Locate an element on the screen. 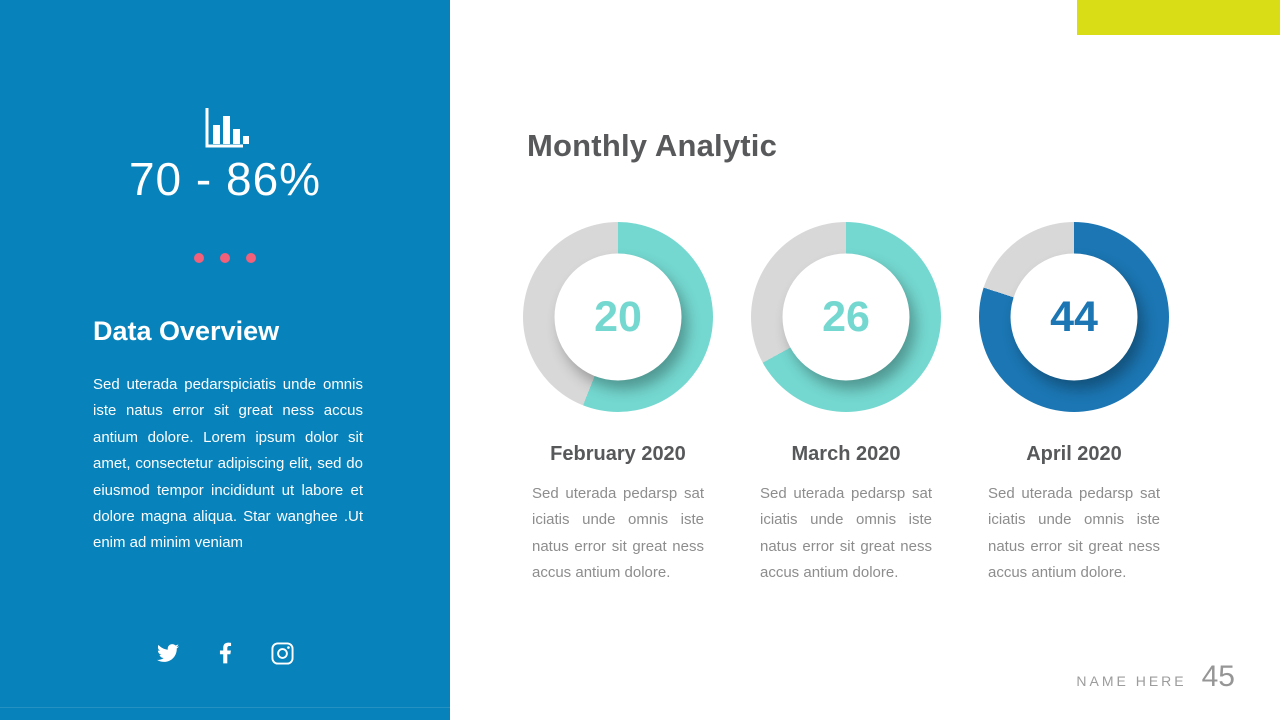  donut-chart-april: 44 is located at coordinates (1074, 317).